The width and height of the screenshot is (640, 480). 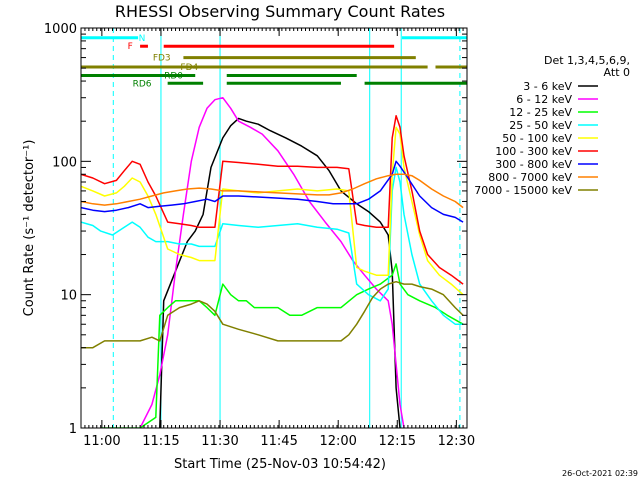 I want to click on legend-label-9: 7000 - 15000 keV, so click(x=523, y=190).